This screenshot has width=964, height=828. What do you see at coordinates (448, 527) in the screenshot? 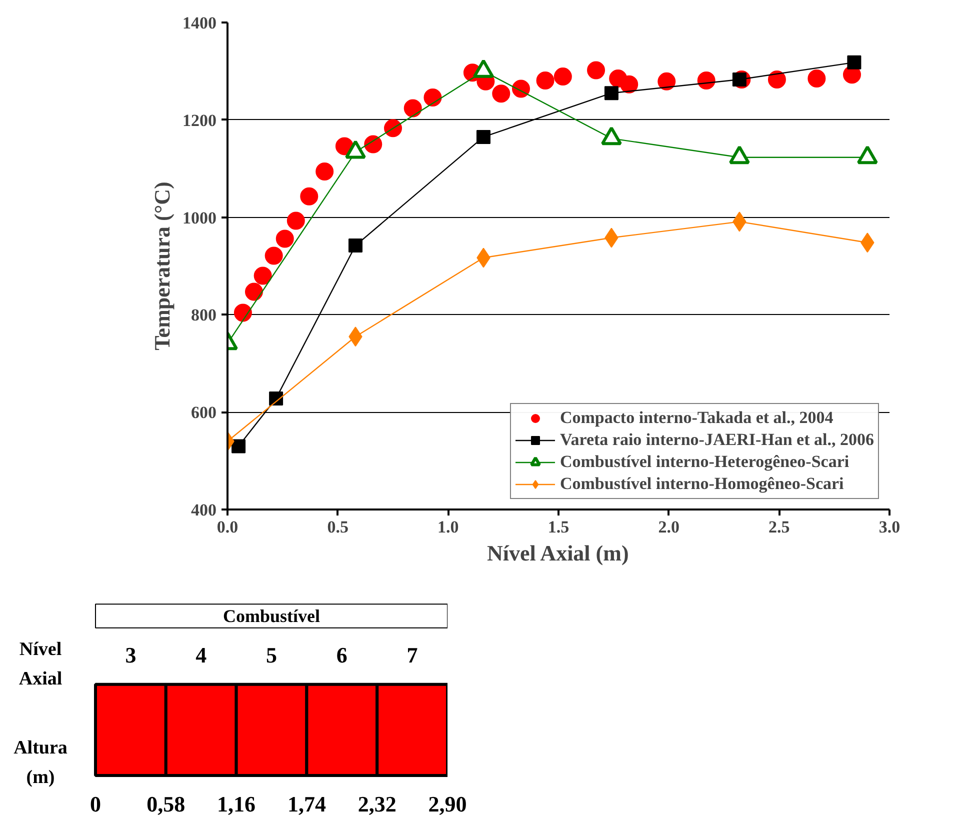
I see `x-tick-label: 1.0` at bounding box center [448, 527].